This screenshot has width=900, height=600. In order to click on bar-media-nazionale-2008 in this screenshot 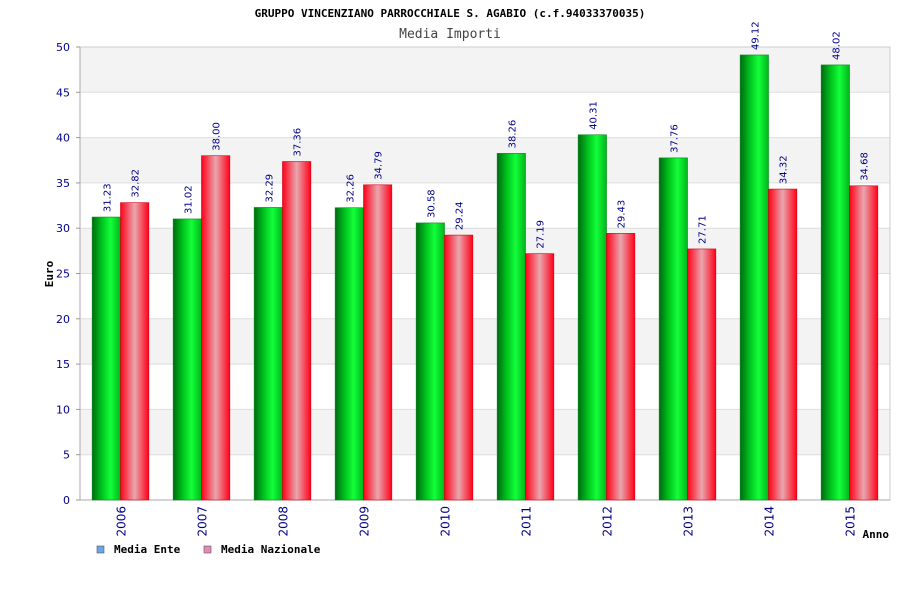, I will do `click(297, 331)`.